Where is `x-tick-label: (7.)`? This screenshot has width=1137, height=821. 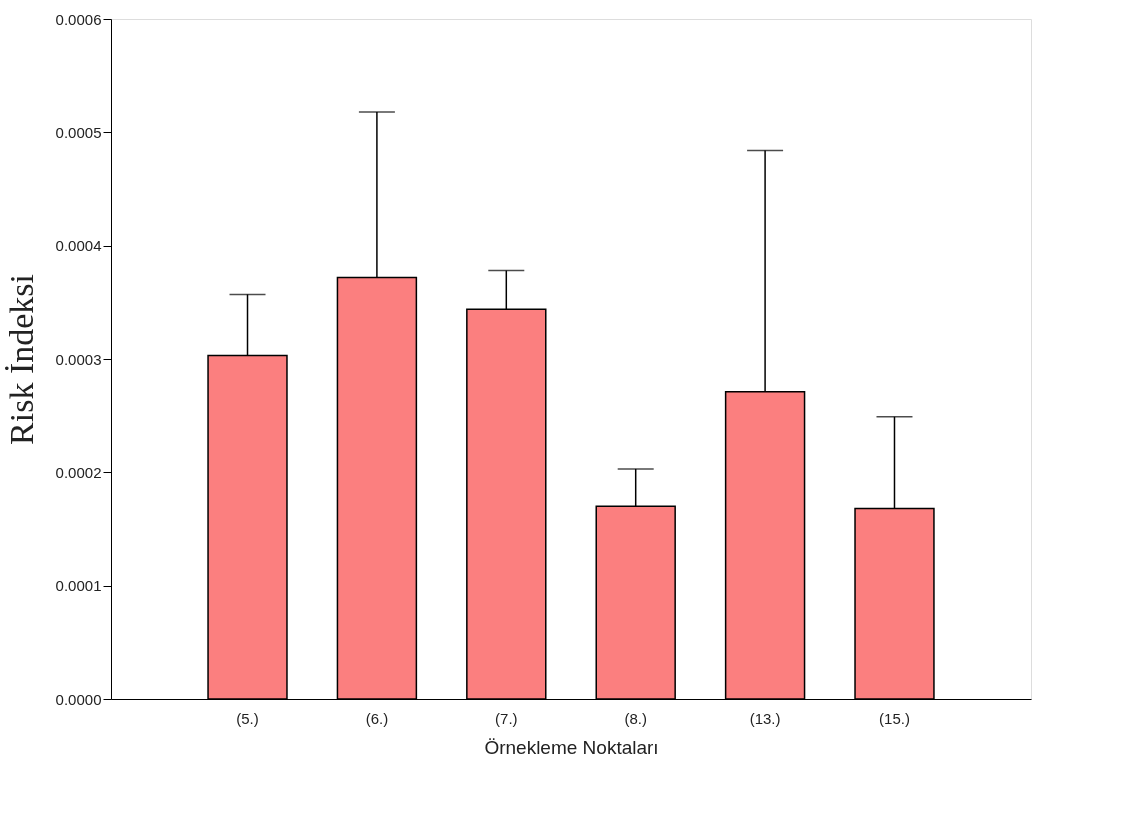
x-tick-label: (7.) is located at coordinates (506, 718).